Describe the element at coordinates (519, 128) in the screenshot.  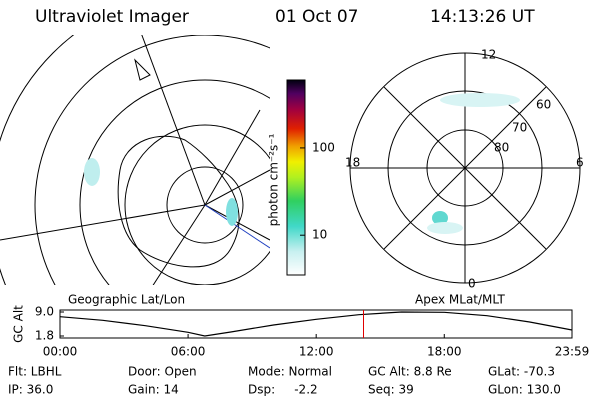
I see `mlat-label: 70` at that location.